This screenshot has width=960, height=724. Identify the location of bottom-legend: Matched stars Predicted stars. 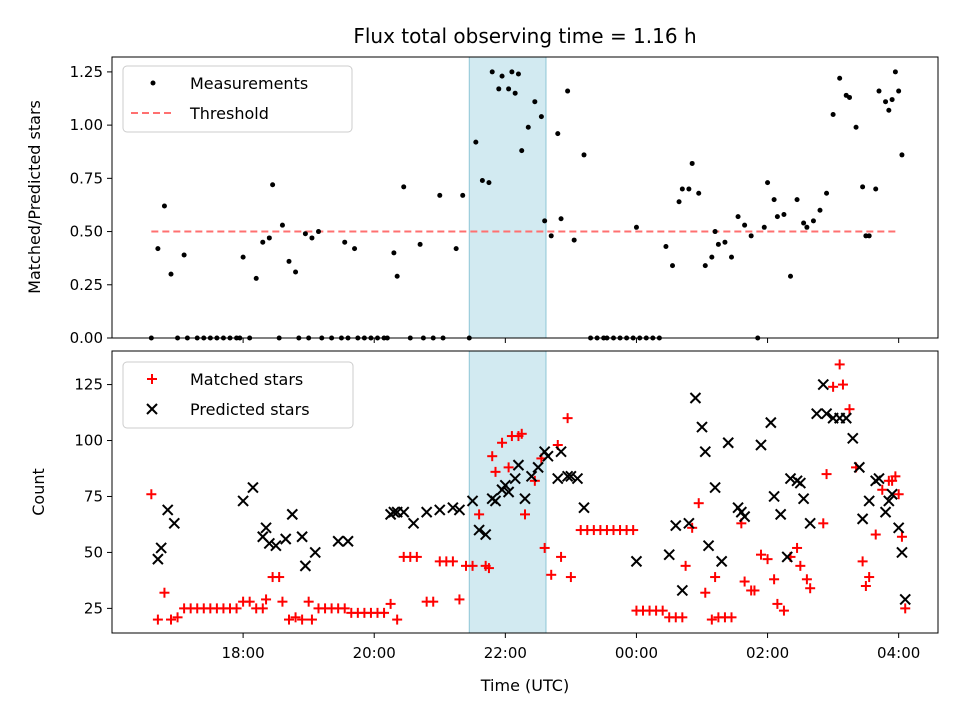
(238, 395).